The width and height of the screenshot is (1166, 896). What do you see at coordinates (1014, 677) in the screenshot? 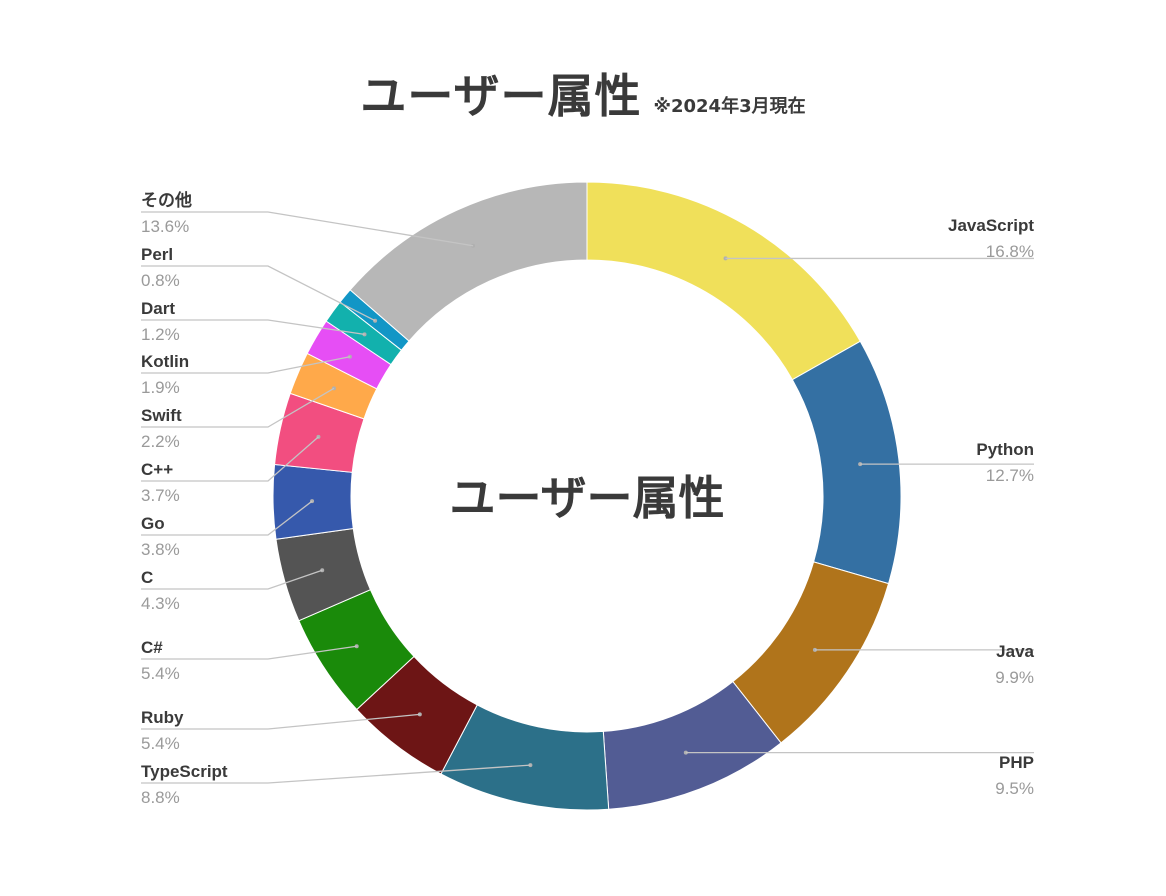
I see `label-value-java: 9.9%` at bounding box center [1014, 677].